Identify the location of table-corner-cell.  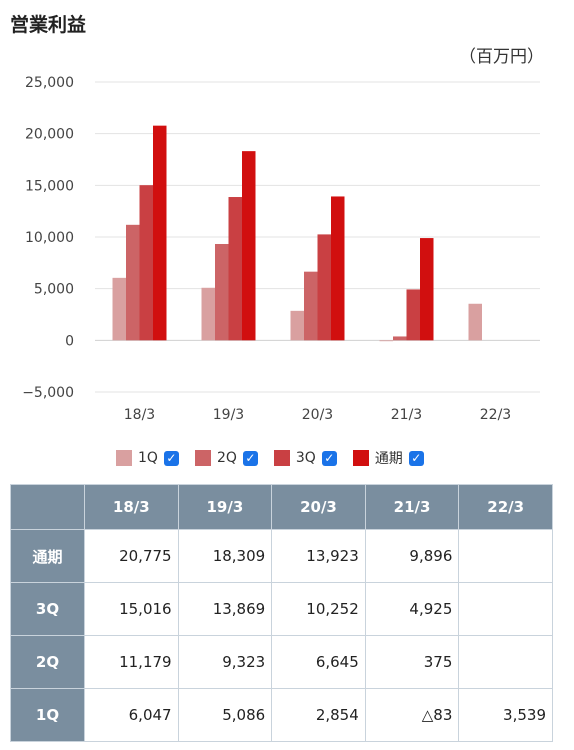
(47, 507).